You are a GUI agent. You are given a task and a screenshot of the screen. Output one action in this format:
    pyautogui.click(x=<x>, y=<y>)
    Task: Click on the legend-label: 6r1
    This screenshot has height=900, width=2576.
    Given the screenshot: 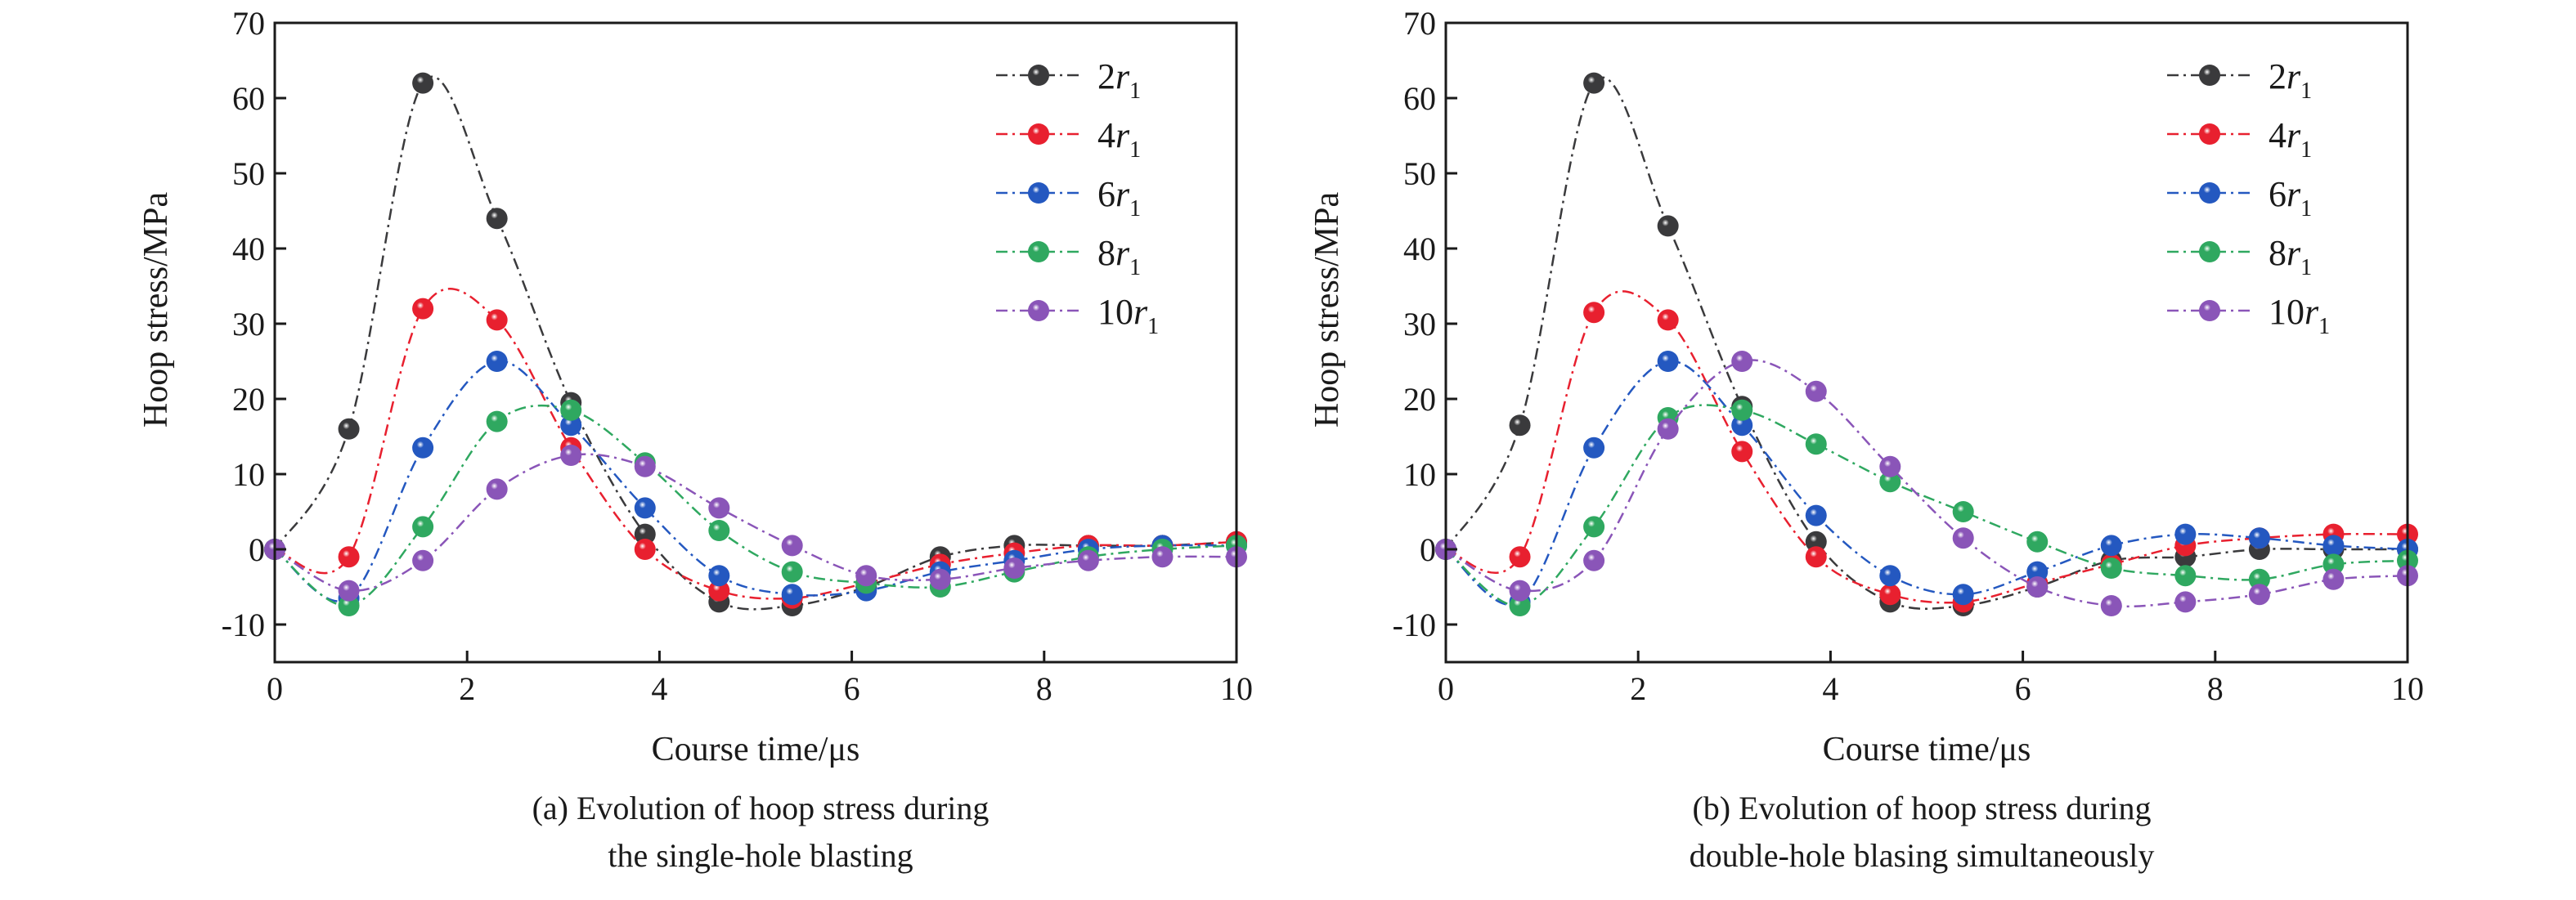 What is the action you would take?
    pyautogui.click(x=1119, y=198)
    